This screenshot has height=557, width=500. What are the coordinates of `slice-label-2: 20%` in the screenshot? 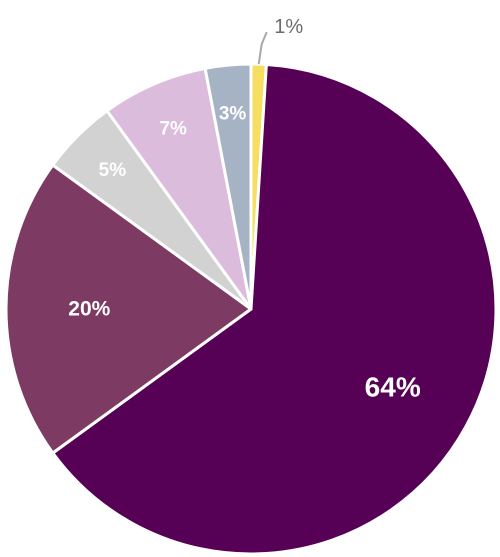 It's located at (89, 309).